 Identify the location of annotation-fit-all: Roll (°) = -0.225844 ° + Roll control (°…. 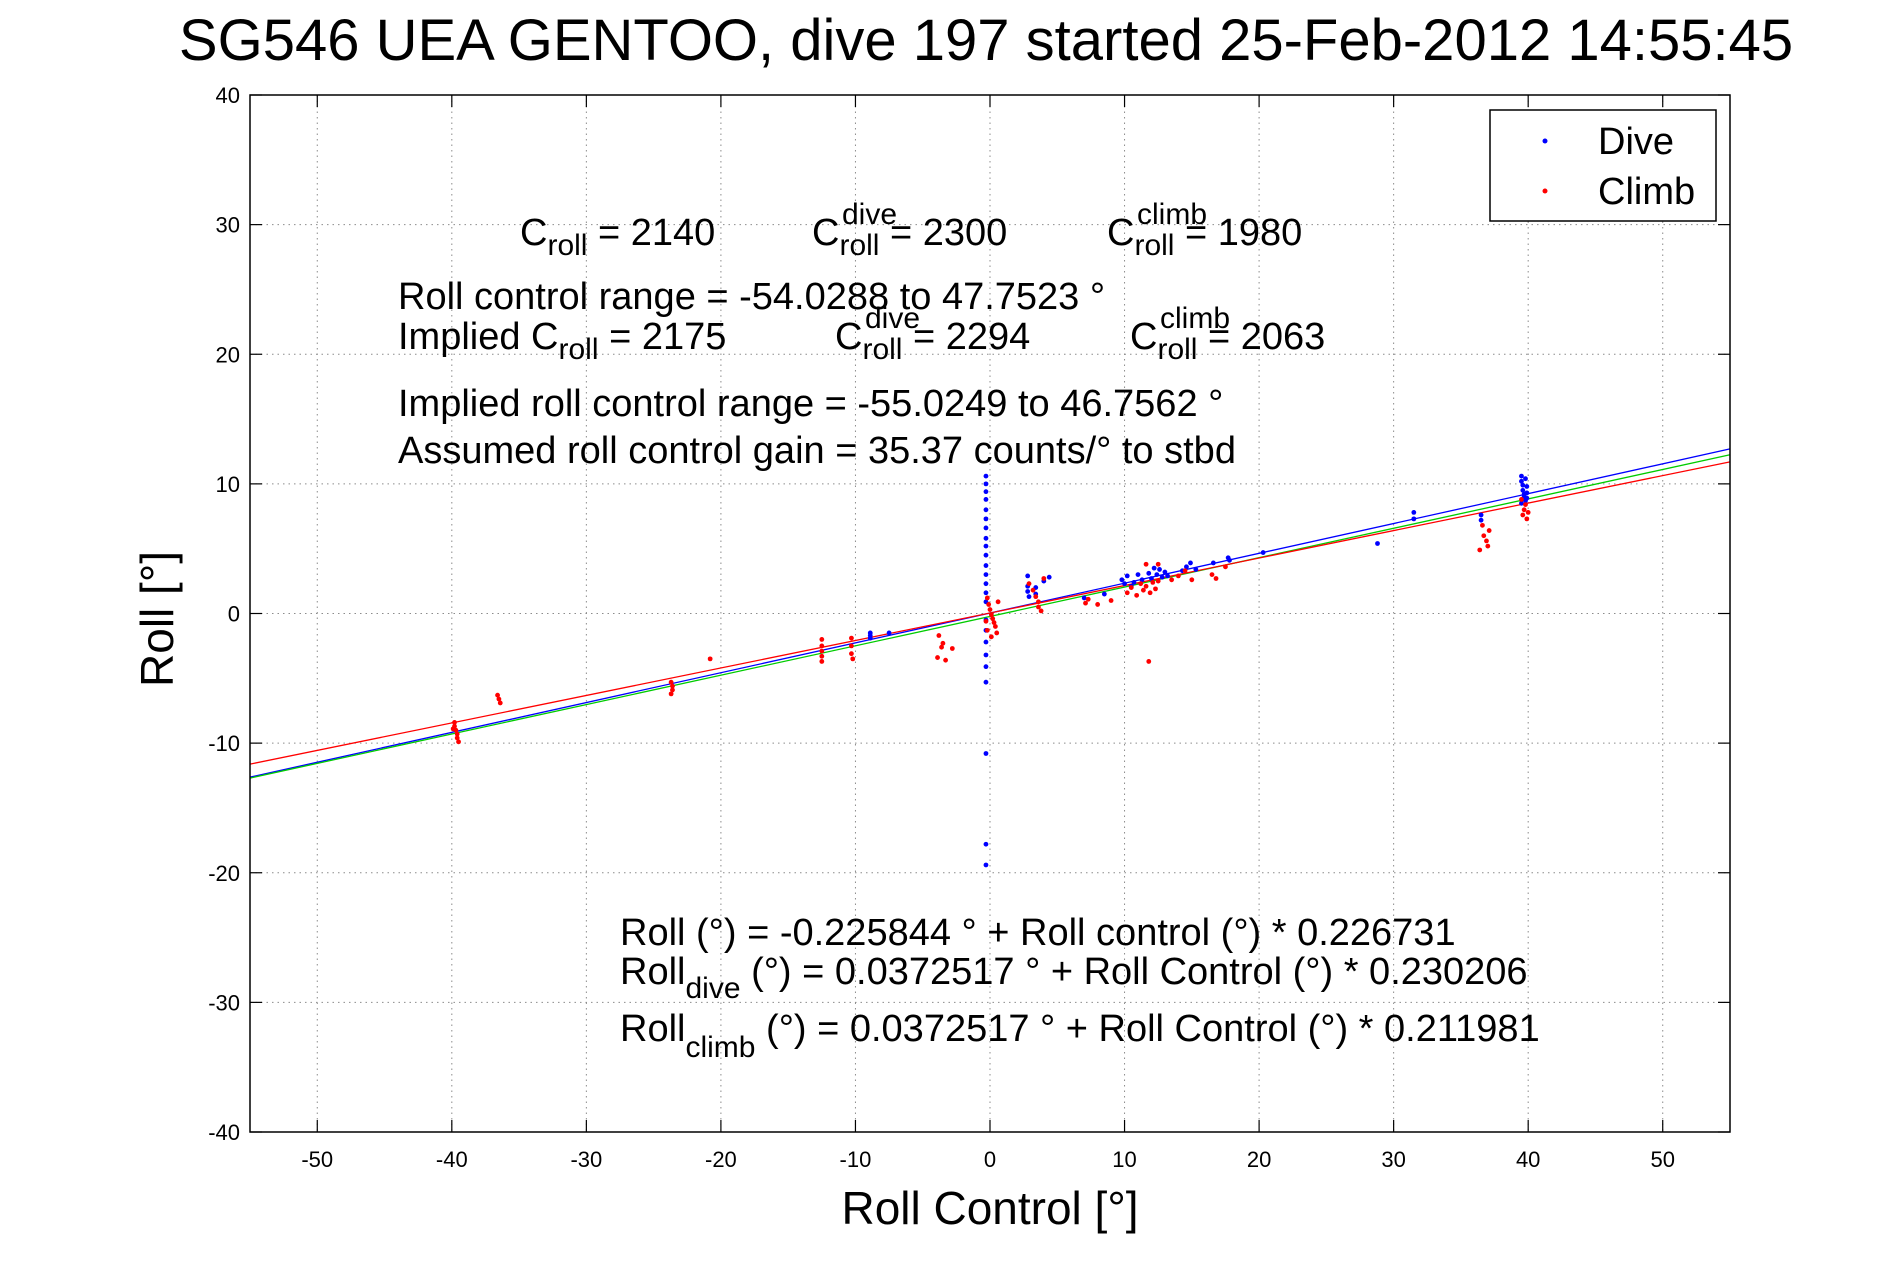
(1038, 933).